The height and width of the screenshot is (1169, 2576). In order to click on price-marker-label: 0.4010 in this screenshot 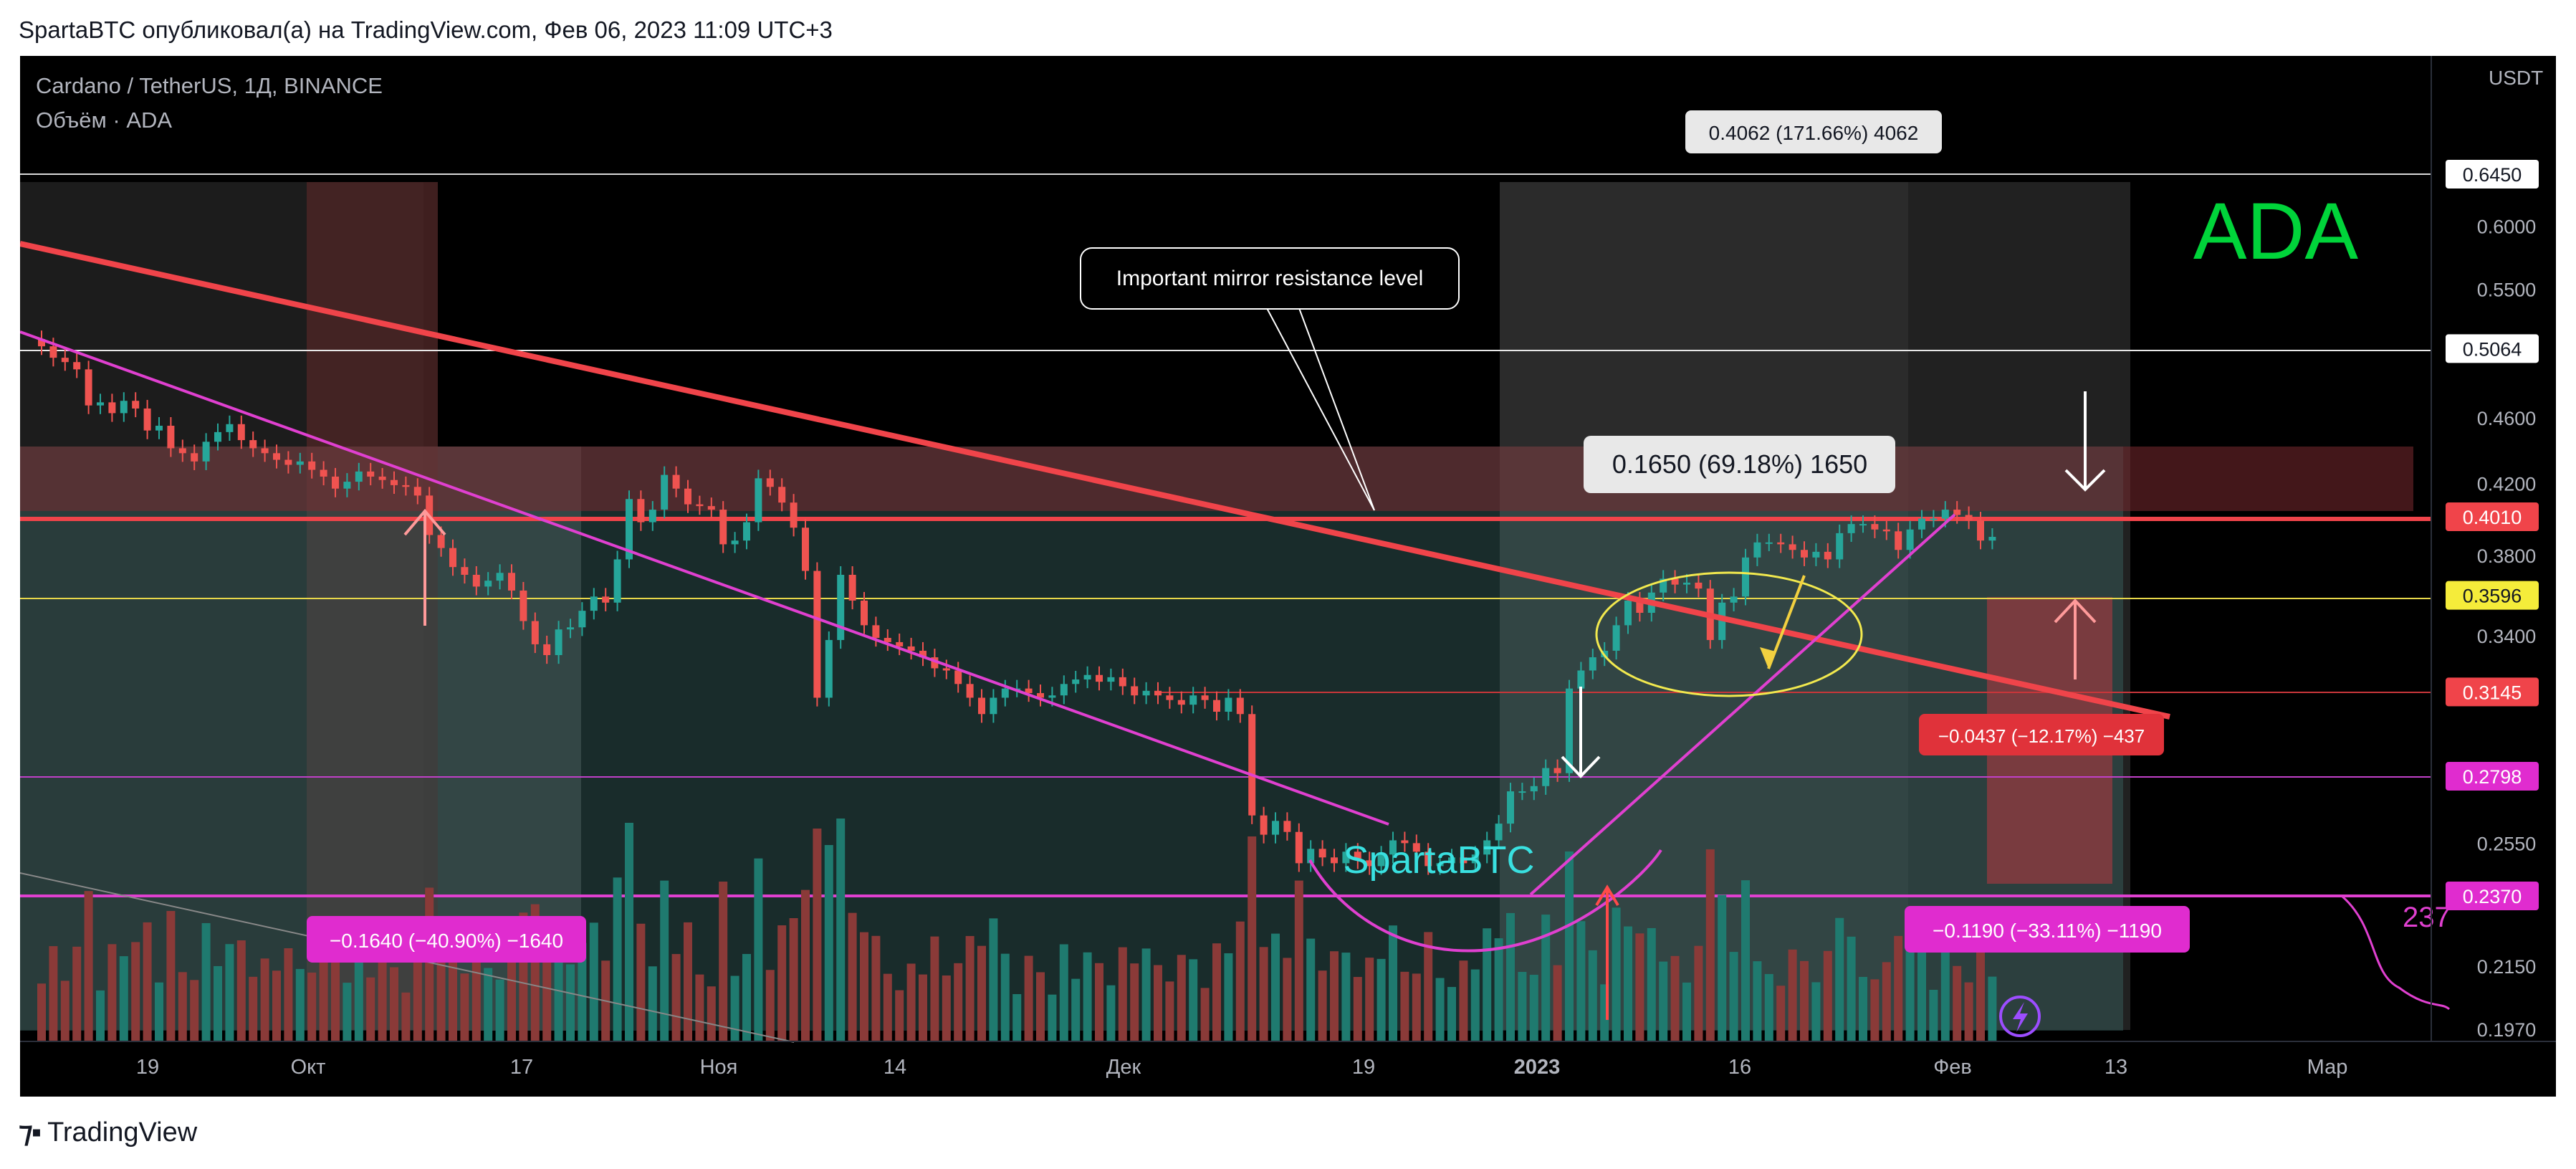, I will do `click(2492, 517)`.